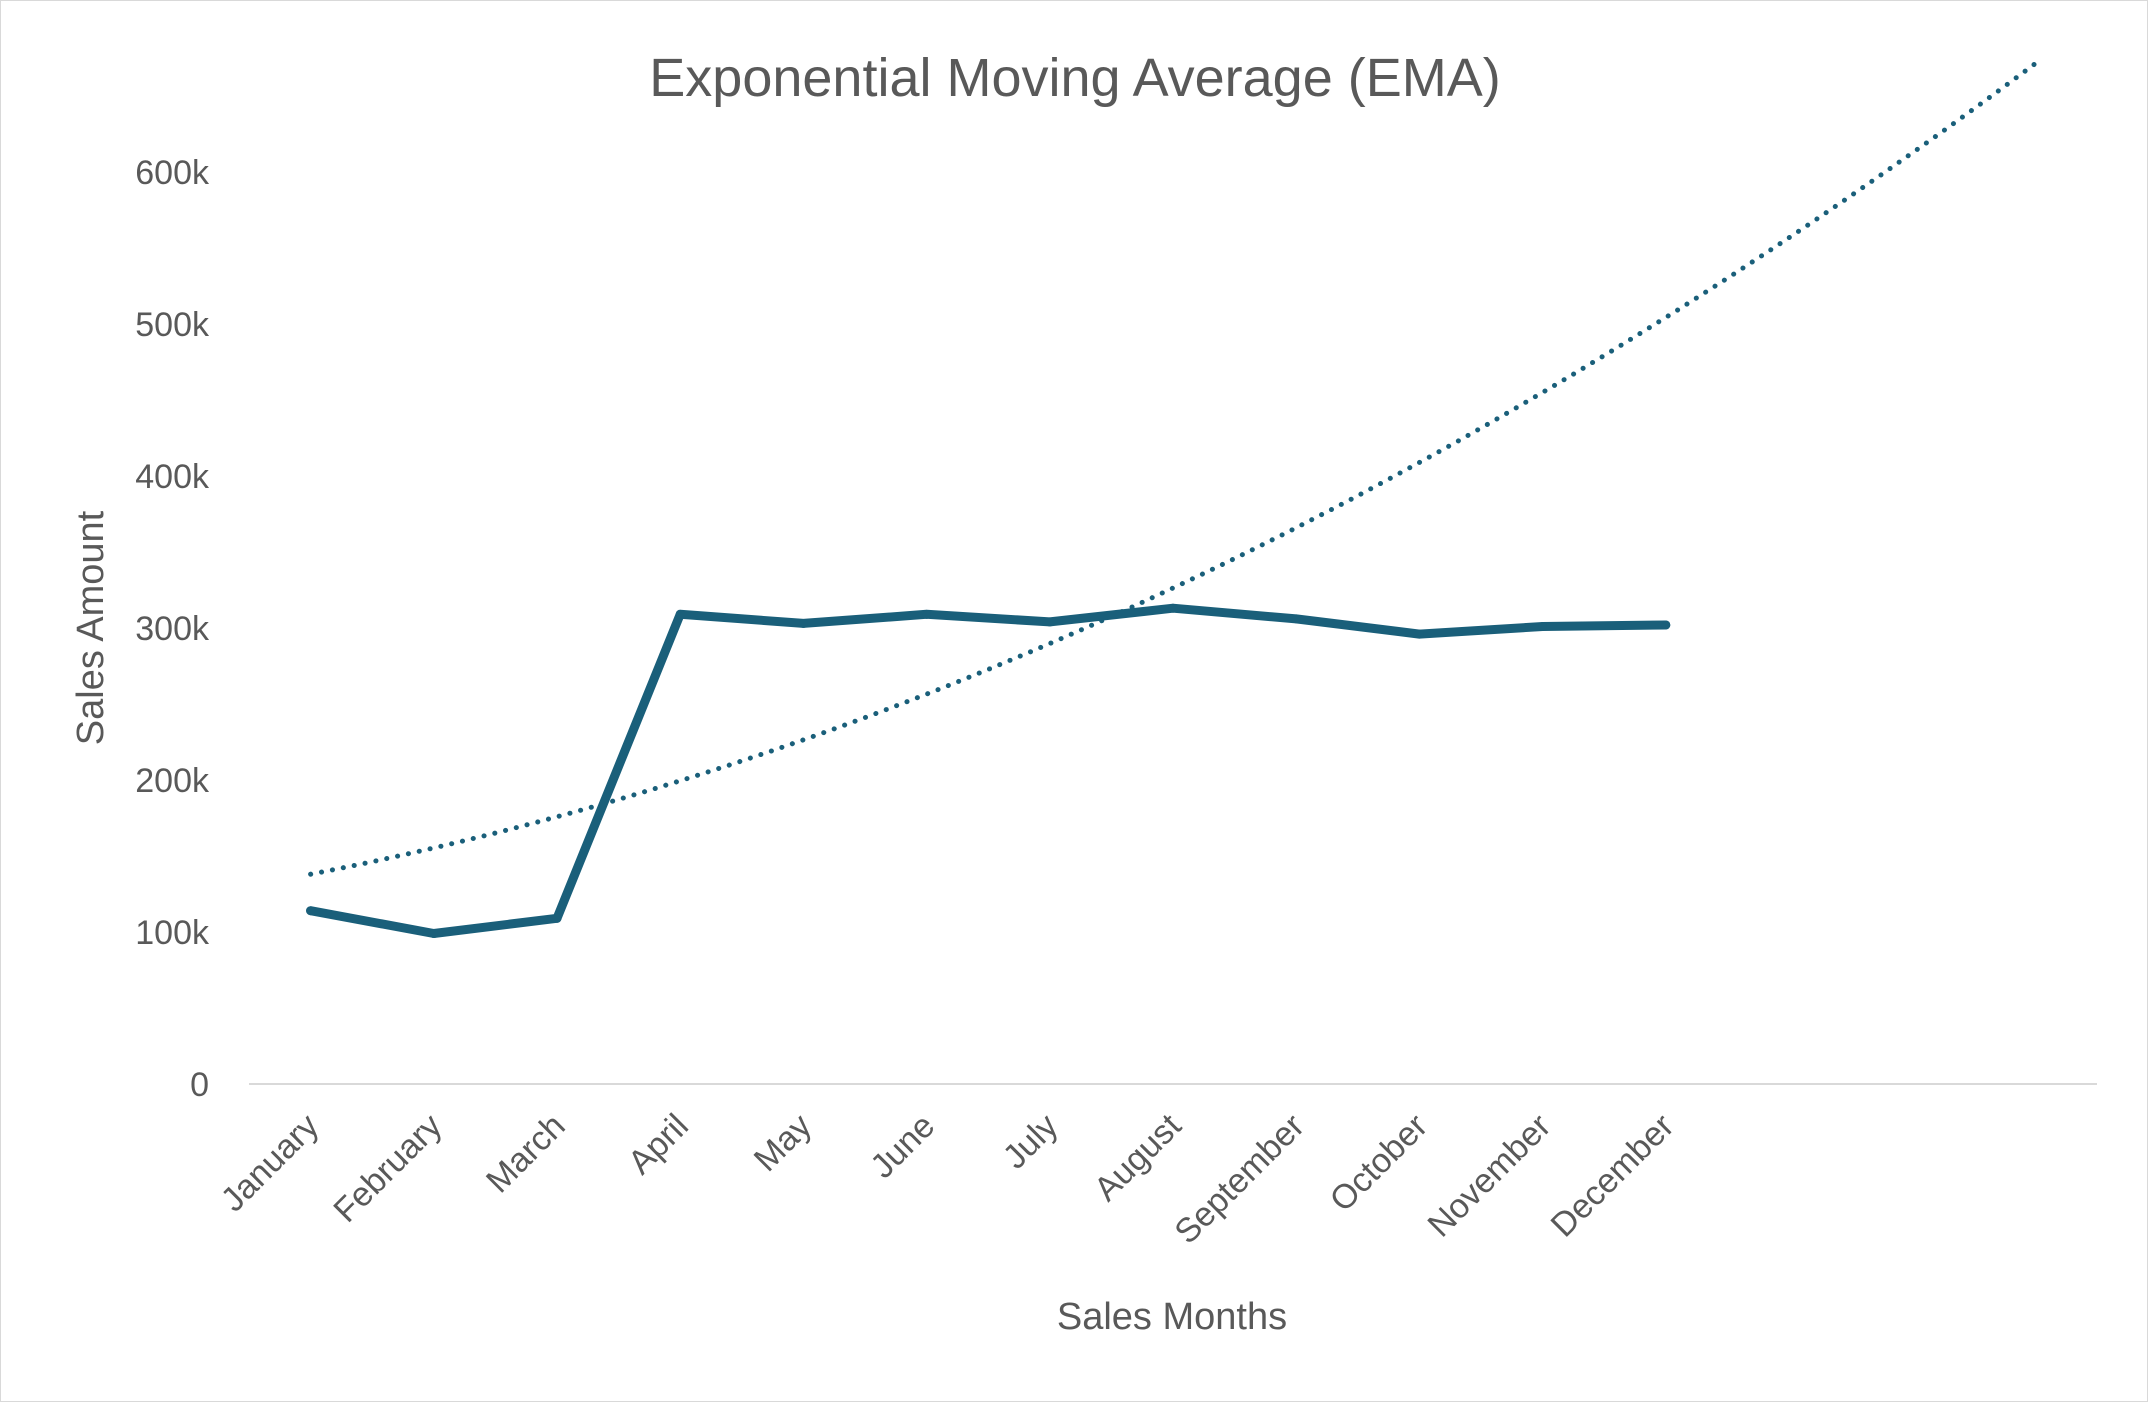  I want to click on x-axis-title: Sales Months, so click(1172, 1317).